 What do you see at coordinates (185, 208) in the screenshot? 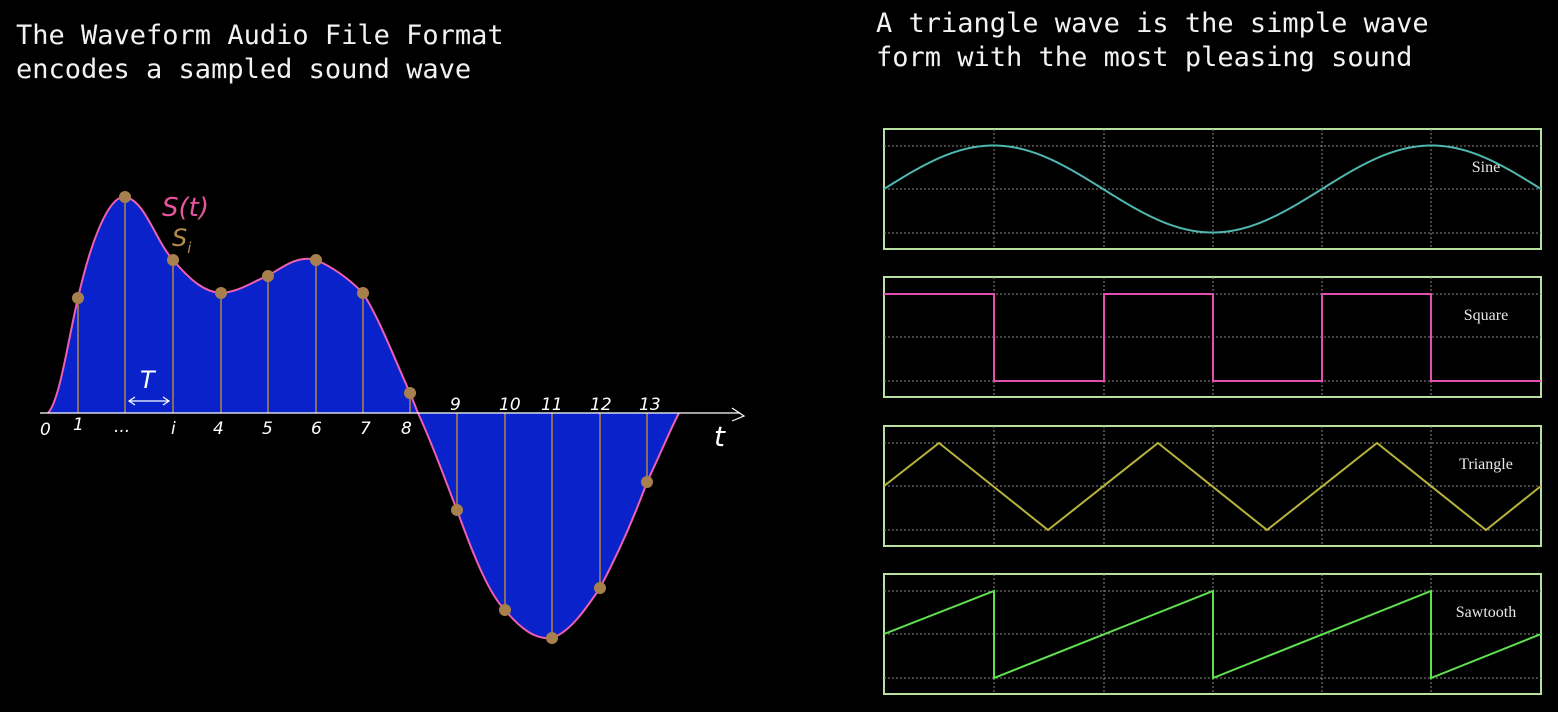
I see `signal-label: S(t)` at bounding box center [185, 208].